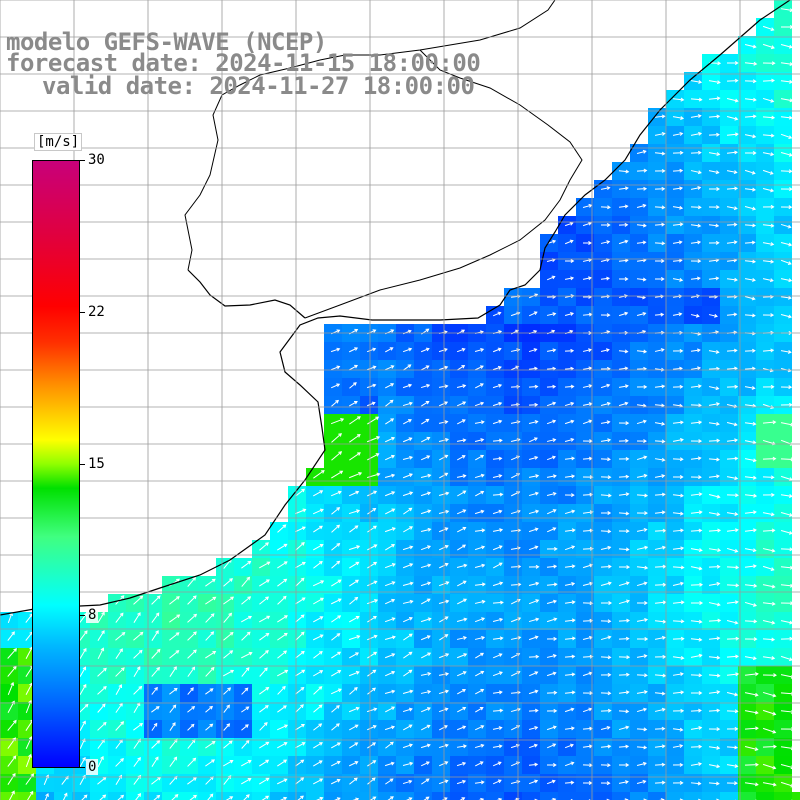  Describe the element at coordinates (246, 294) in the screenshot. I see `river-plate-coastline` at that location.